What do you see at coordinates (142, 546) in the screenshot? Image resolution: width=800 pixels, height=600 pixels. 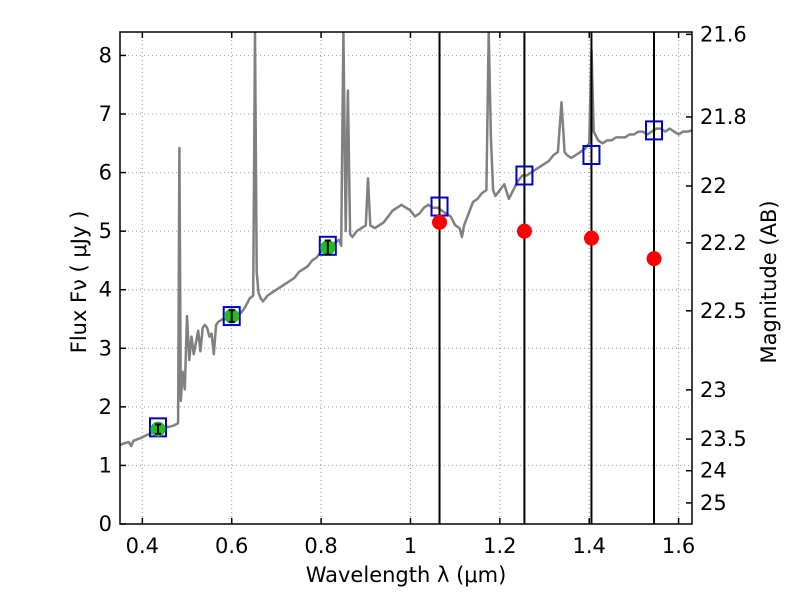 I see `x-tick-label: 0.4` at bounding box center [142, 546].